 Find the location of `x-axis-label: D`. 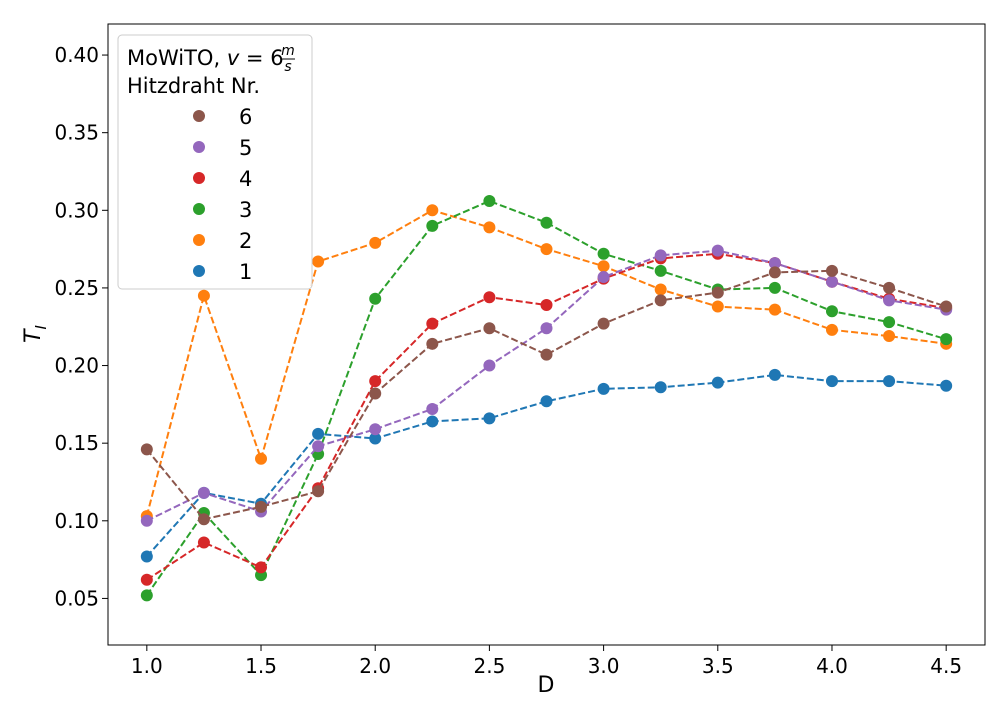

x-axis-label: D is located at coordinates (546, 685).